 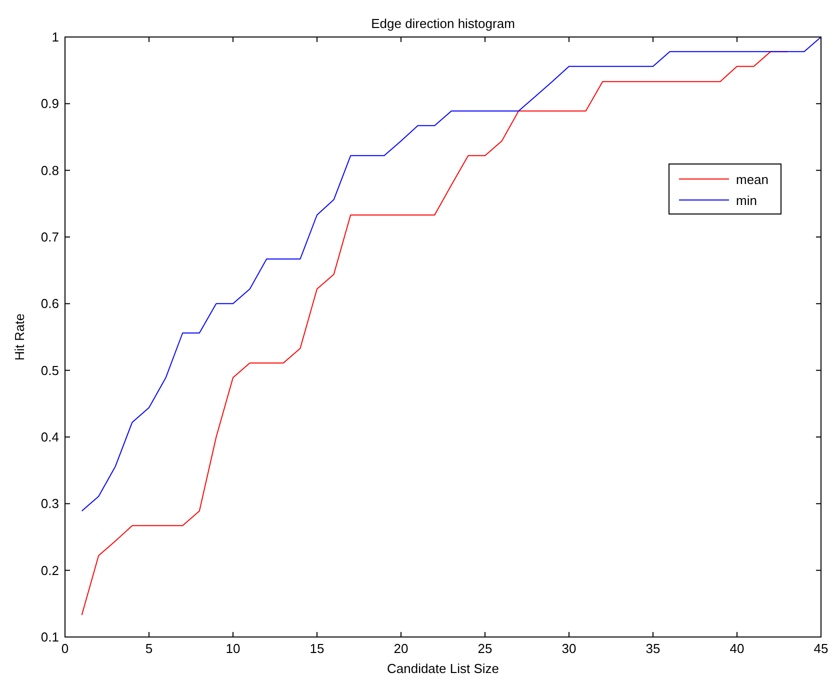 What do you see at coordinates (49, 637) in the screenshot?
I see `y-tick-label: 0.1` at bounding box center [49, 637].